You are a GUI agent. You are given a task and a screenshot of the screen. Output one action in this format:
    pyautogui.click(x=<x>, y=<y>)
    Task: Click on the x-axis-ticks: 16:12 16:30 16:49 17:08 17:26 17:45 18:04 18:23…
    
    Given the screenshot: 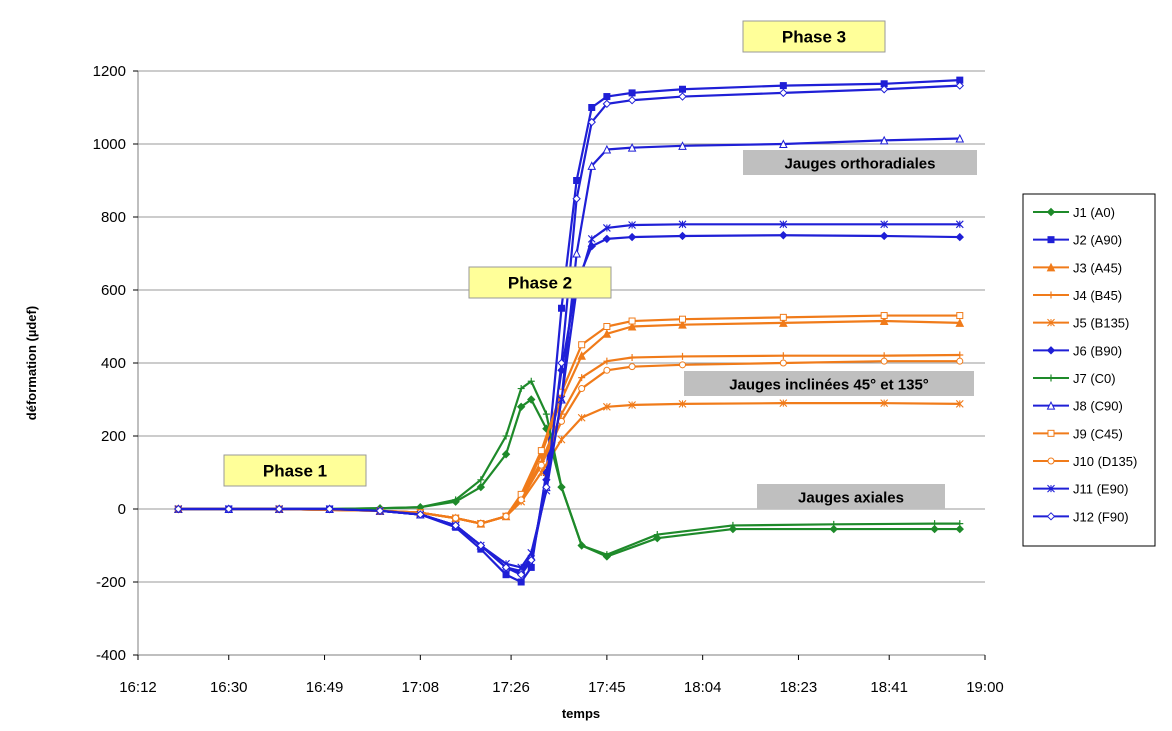 What is the action you would take?
    pyautogui.click(x=561, y=675)
    